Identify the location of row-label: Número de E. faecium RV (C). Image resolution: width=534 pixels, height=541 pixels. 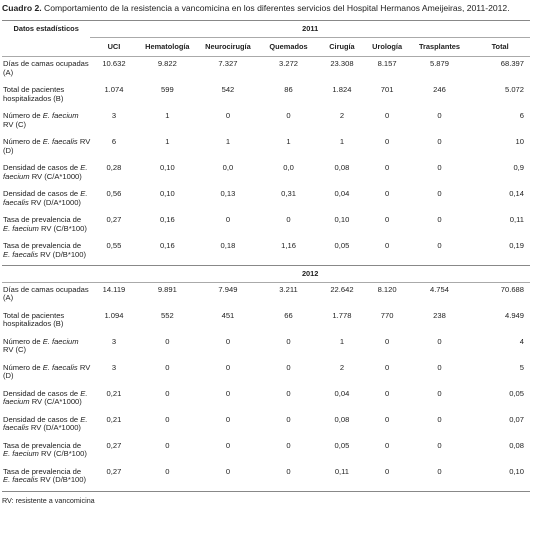
(46, 348).